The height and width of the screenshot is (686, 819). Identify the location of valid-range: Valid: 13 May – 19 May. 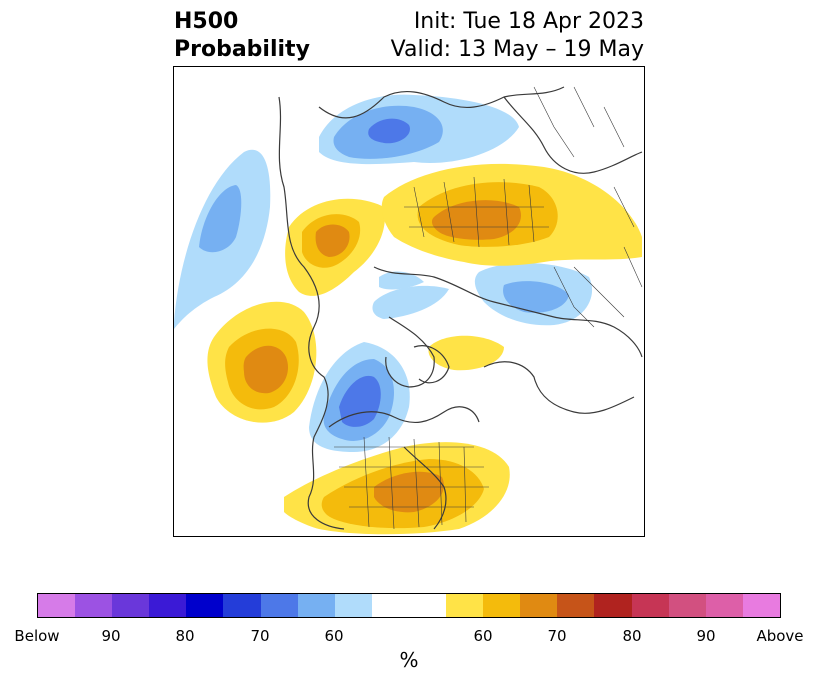
(517, 49).